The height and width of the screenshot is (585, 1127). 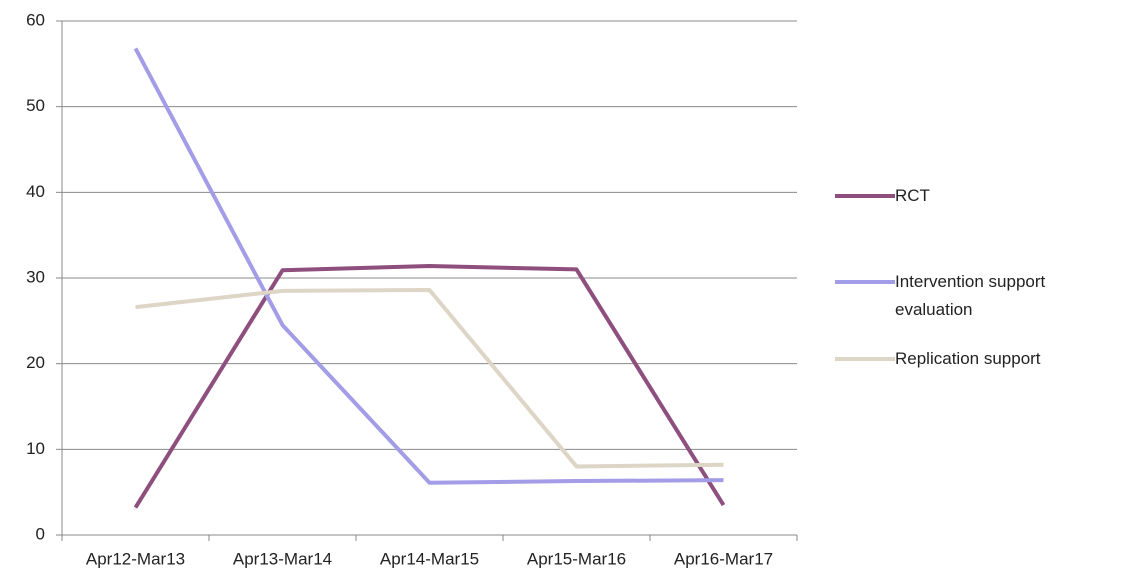 I want to click on legend-entry: RCT, so click(x=977, y=196).